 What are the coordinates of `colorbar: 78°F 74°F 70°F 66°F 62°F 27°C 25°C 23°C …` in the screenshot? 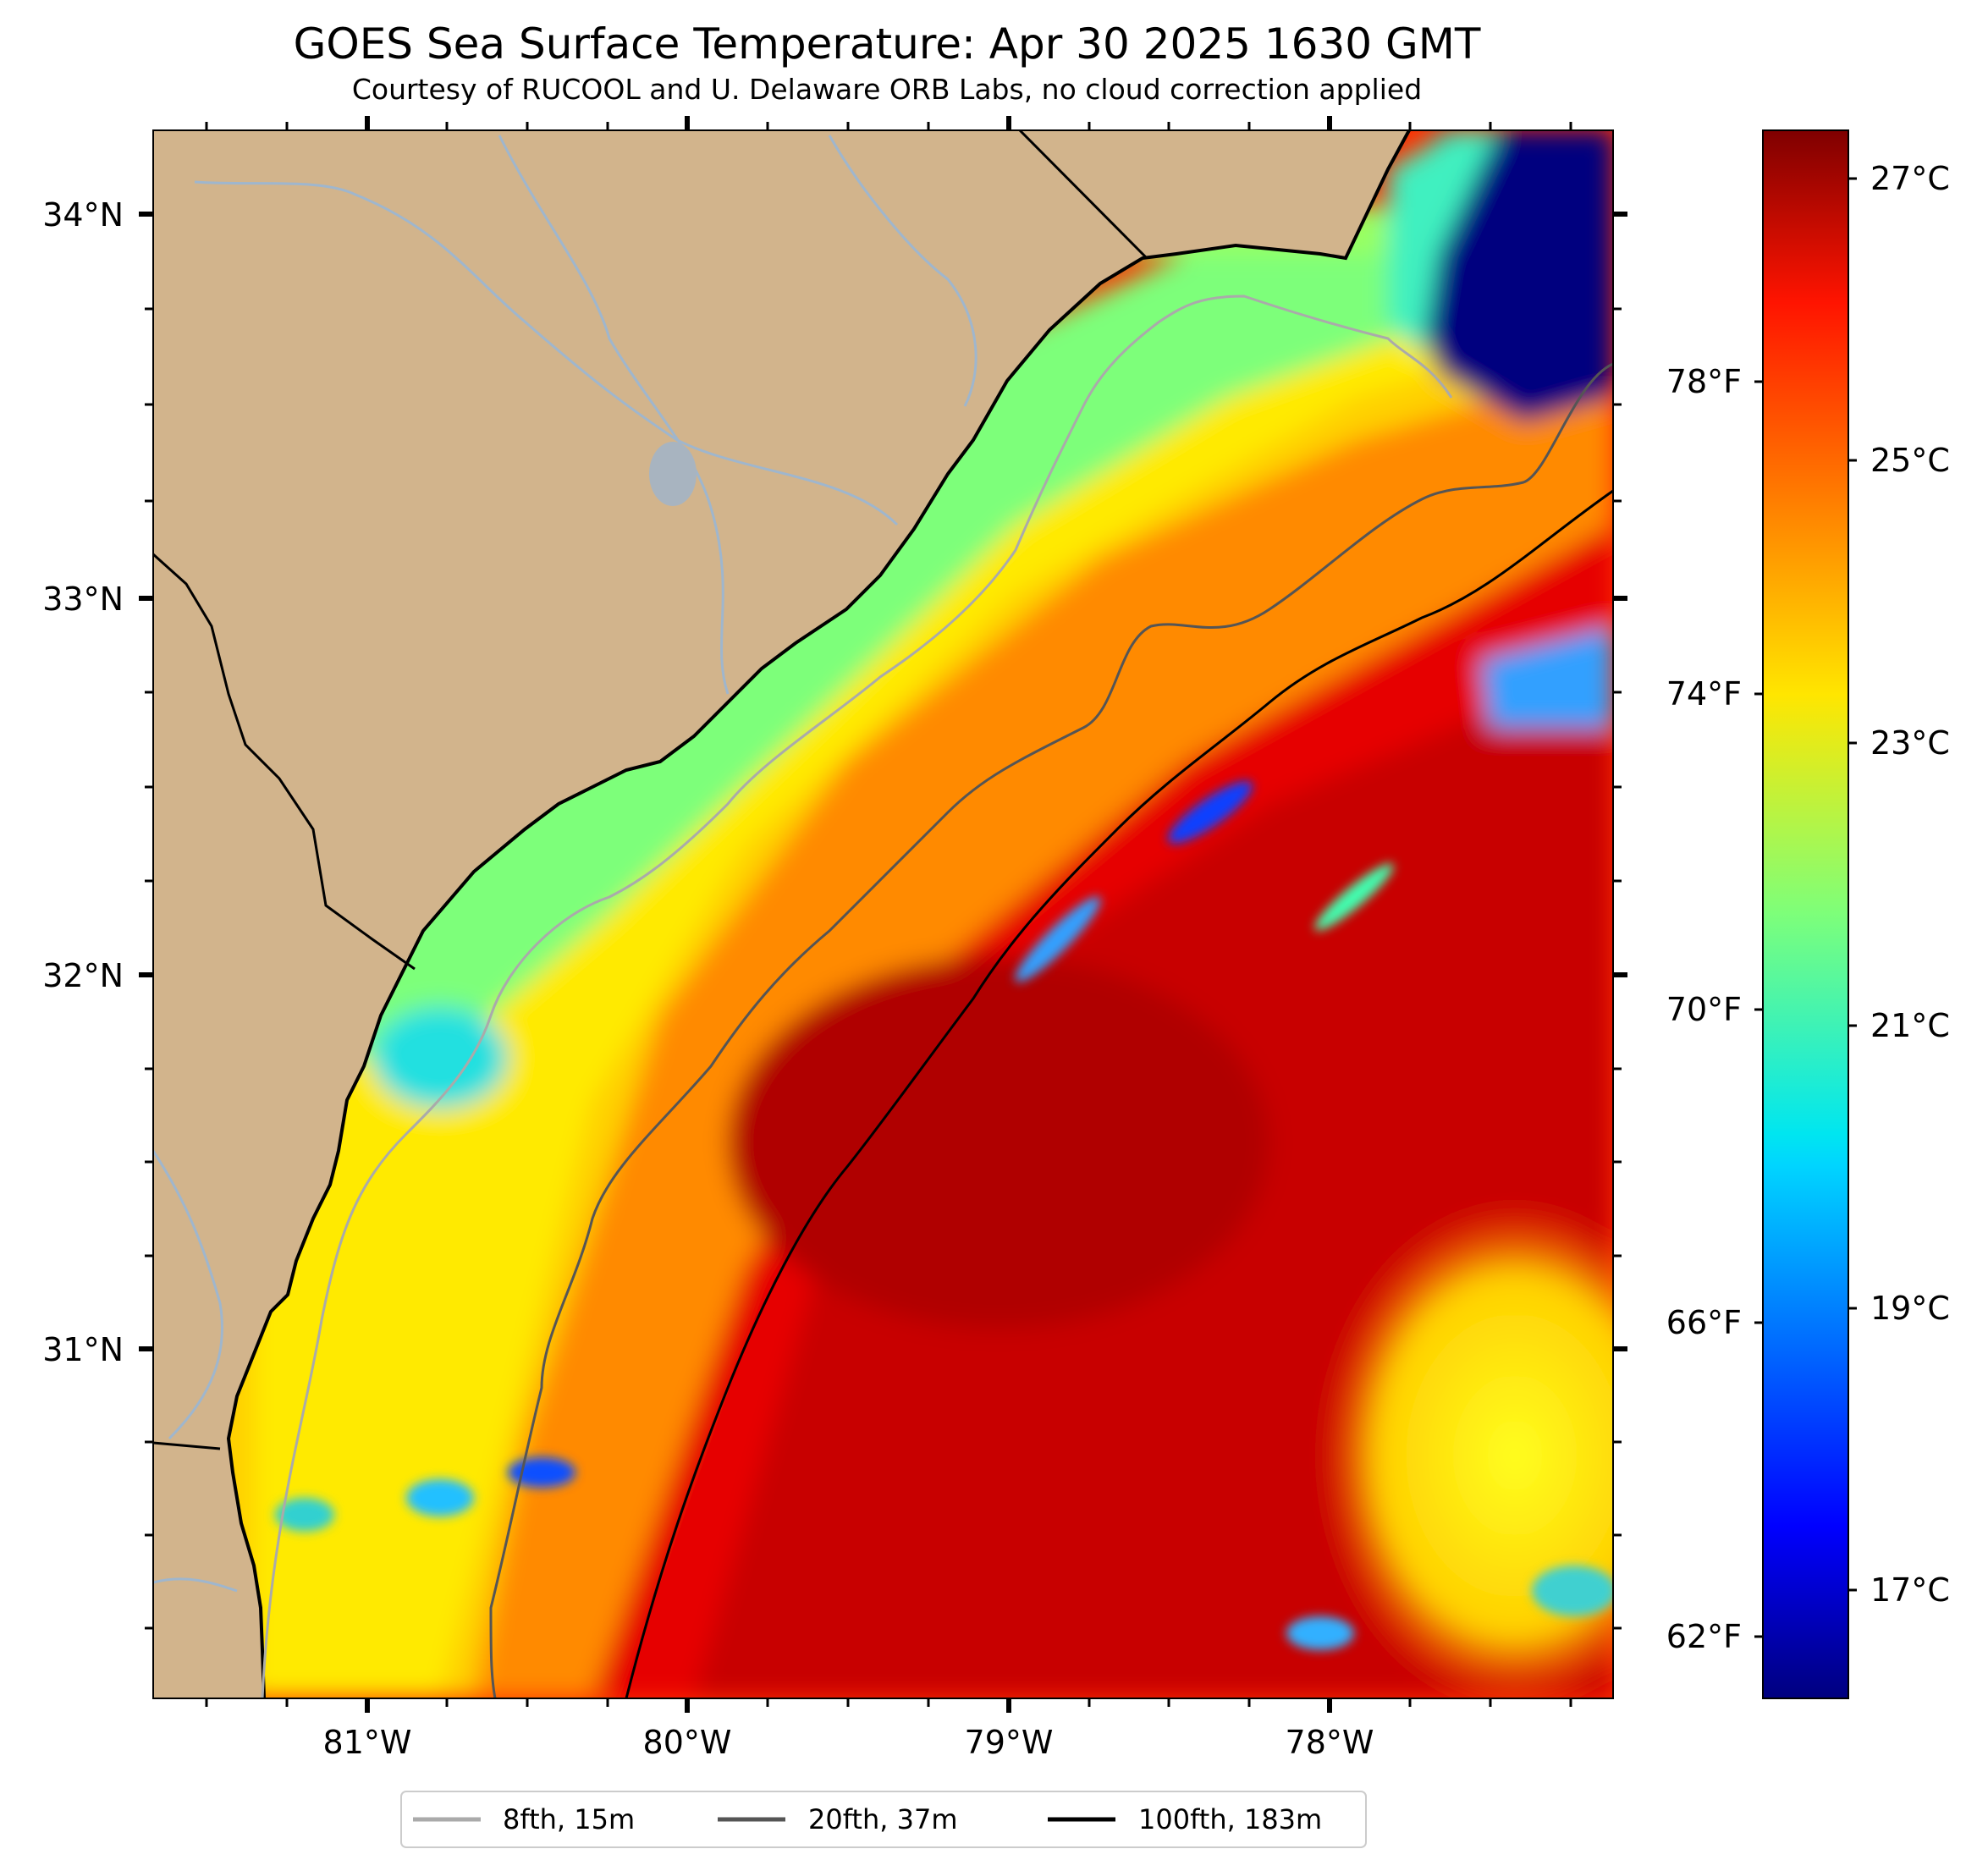 It's located at (1808, 914).